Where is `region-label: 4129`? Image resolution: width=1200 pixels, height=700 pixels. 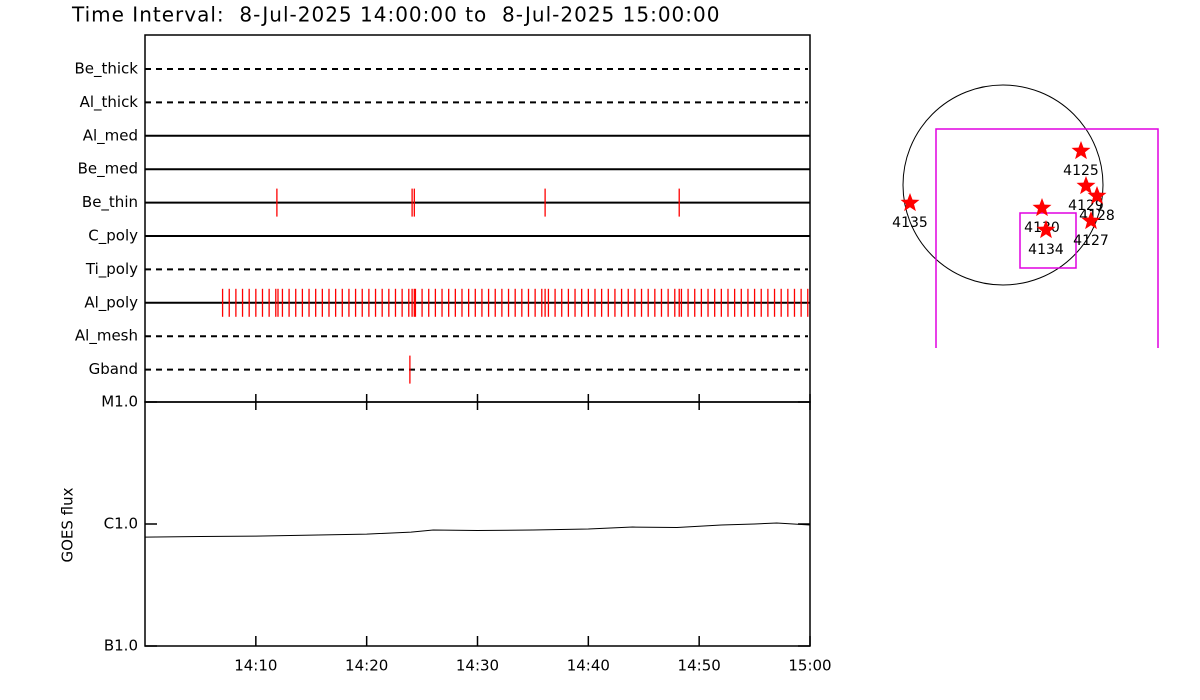 region-label: 4129 is located at coordinates (1086, 206).